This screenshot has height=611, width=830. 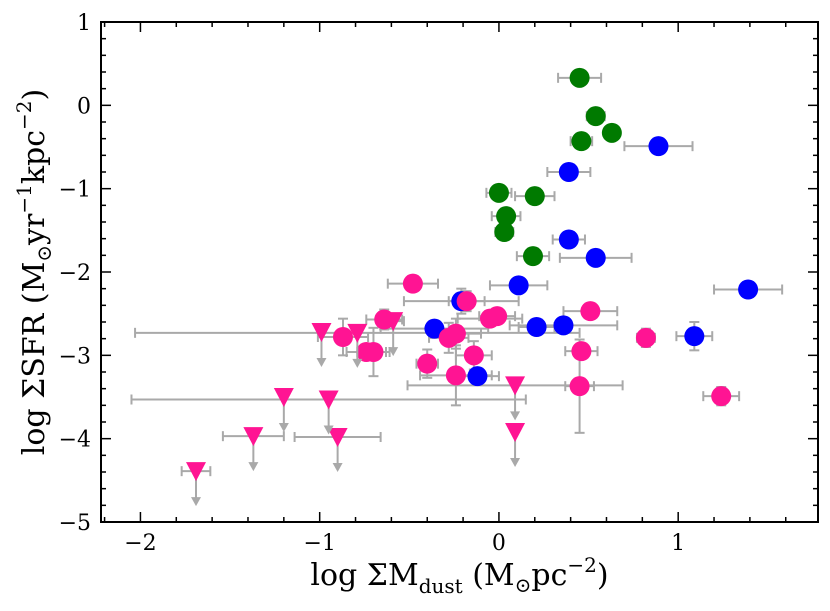 I want to click on x-axis-label: log ΣMdust (M⊙pc−2), so click(x=459, y=575).